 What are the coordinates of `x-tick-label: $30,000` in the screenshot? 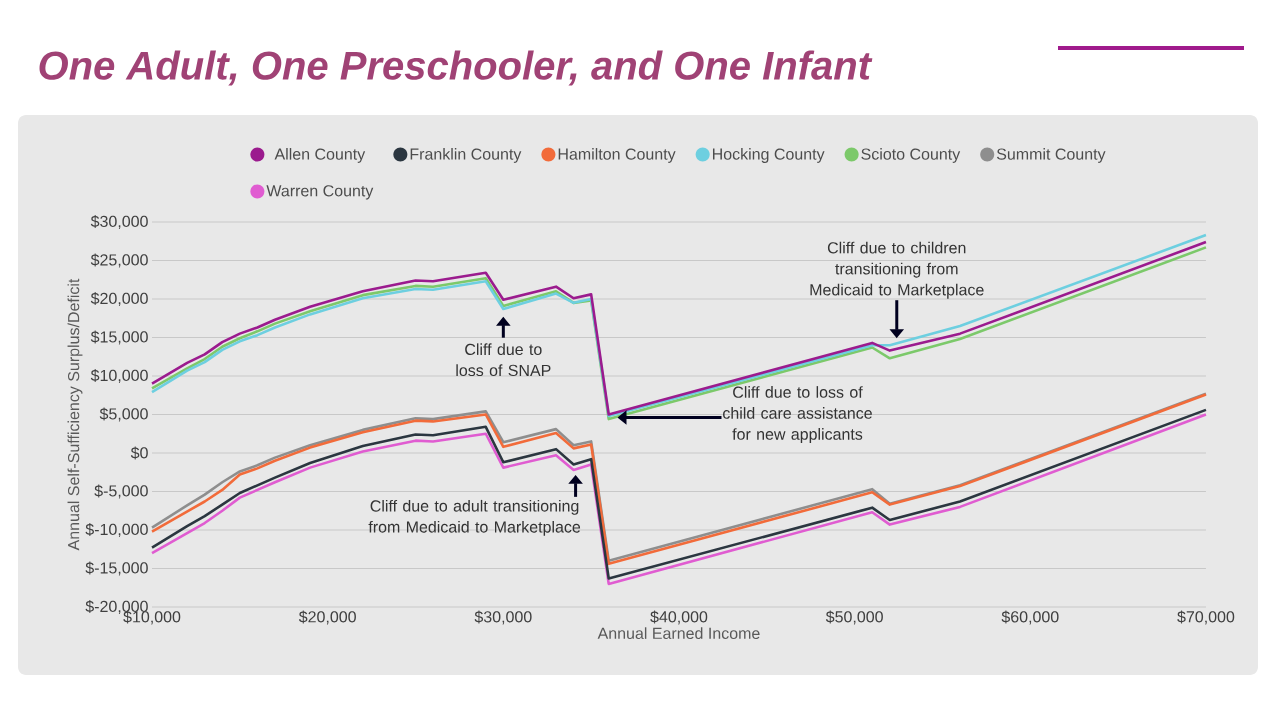 It's located at (503, 617).